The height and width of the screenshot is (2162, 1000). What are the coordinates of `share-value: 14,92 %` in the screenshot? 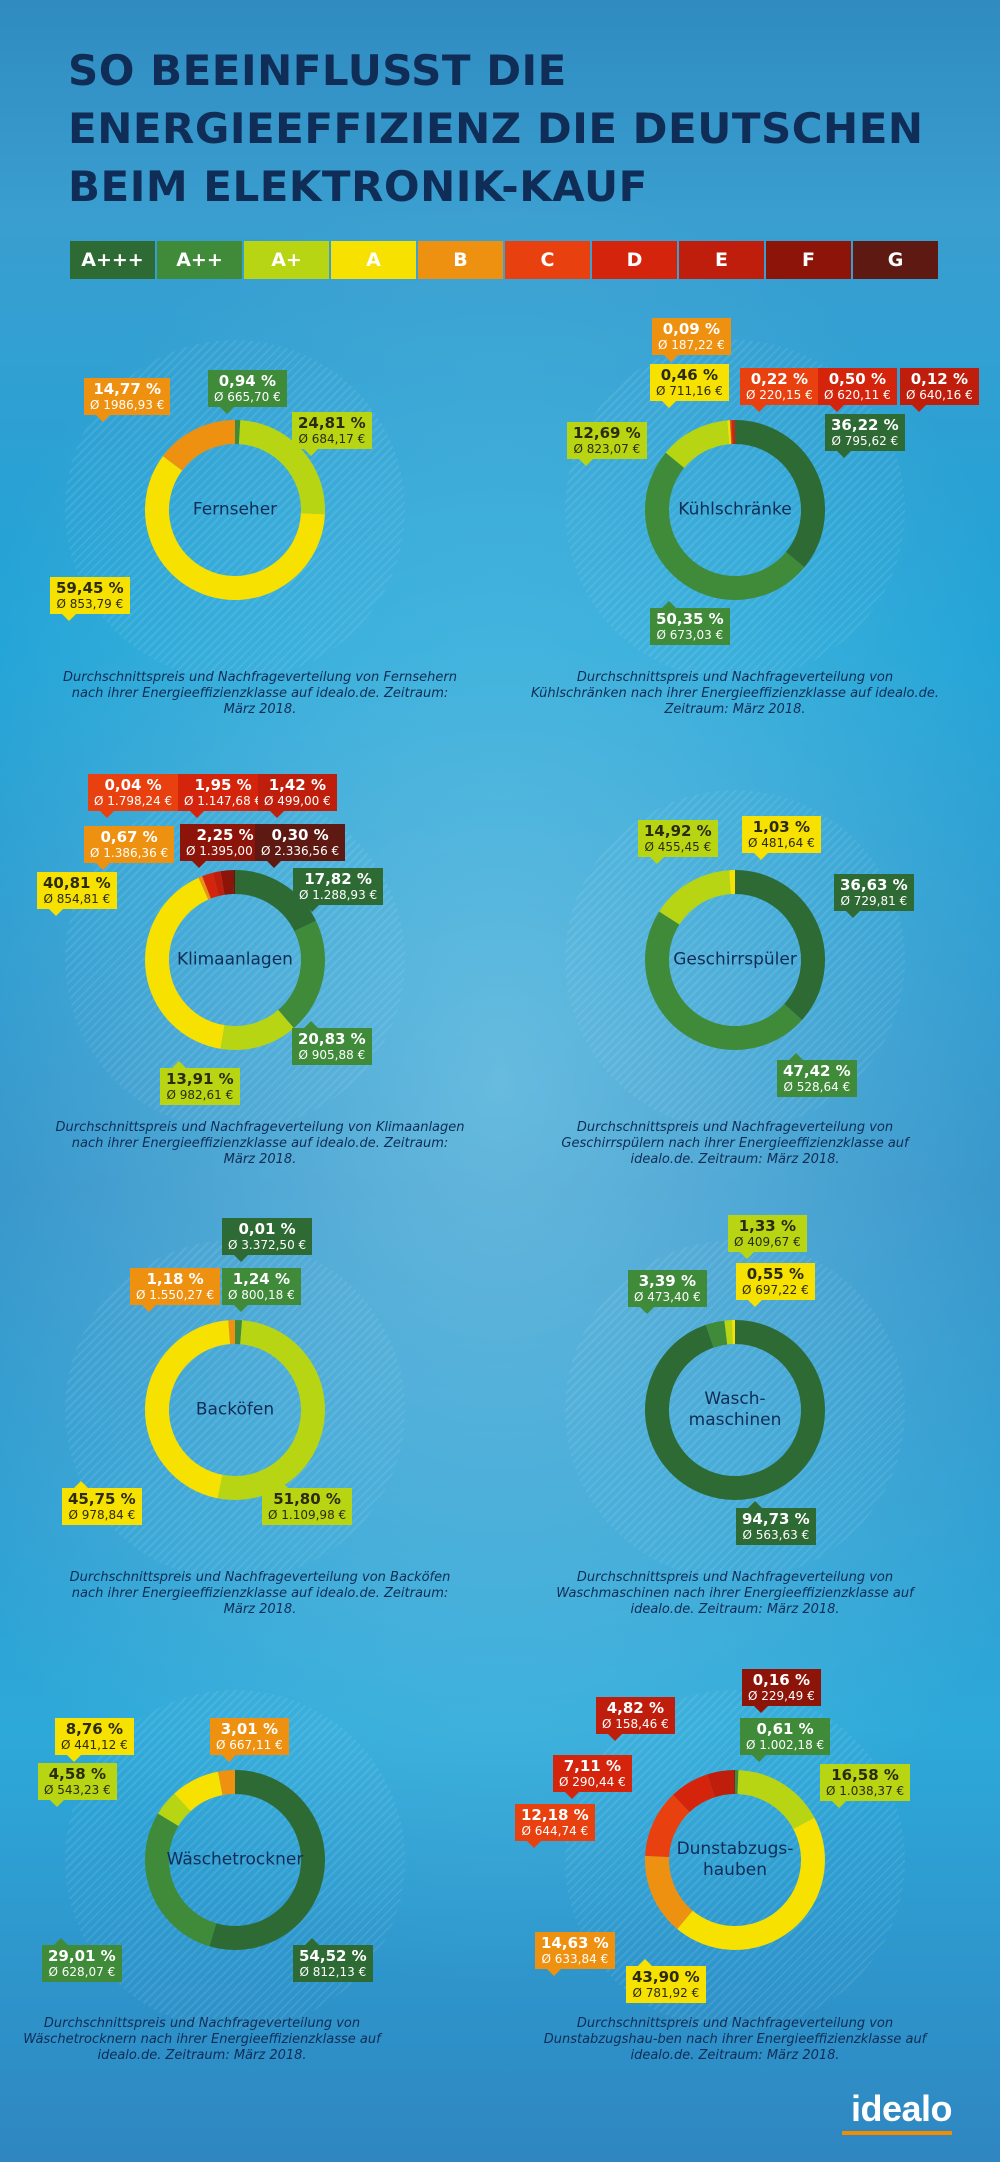 It's located at (678, 831).